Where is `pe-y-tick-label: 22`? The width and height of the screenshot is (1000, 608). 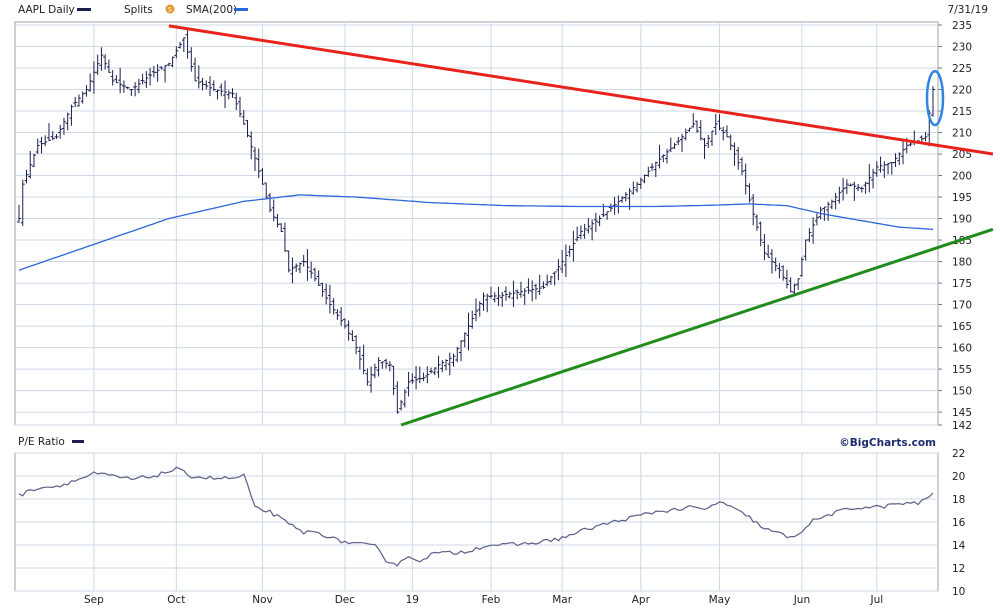 pe-y-tick-label: 22 is located at coordinates (958, 454).